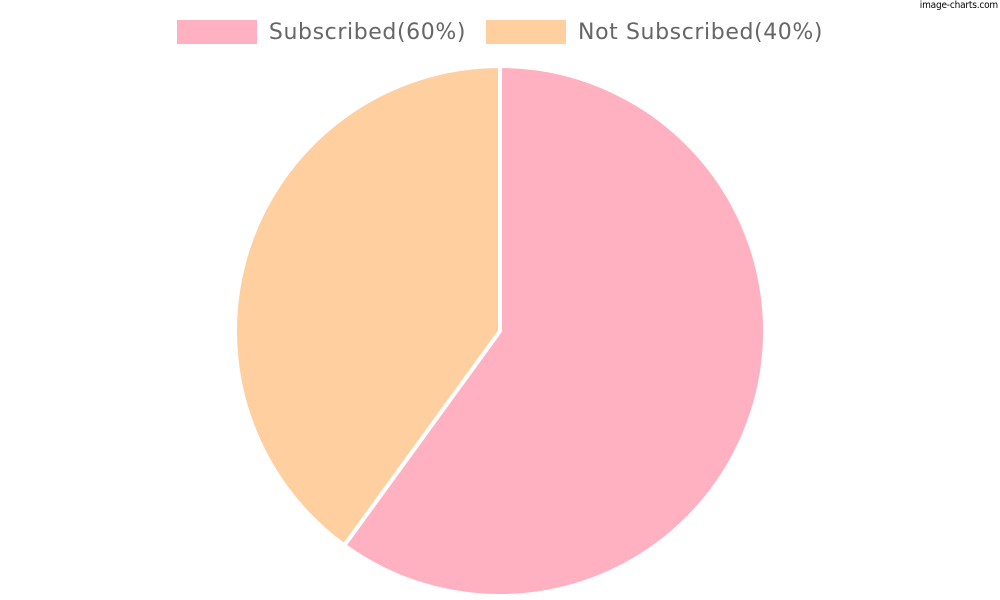 This screenshot has height=600, width=1000. Describe the element at coordinates (216, 32) in the screenshot. I see `legend-swatch-subscribed` at that location.